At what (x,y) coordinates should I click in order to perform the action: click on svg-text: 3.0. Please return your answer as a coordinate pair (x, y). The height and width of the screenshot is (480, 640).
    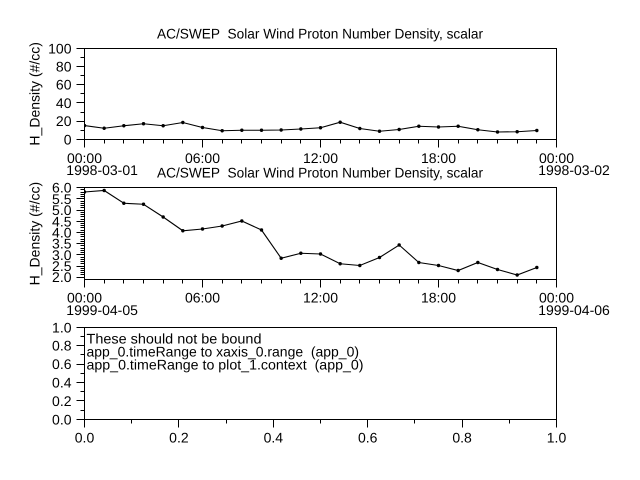
    Looking at the image, I should click on (62, 255).